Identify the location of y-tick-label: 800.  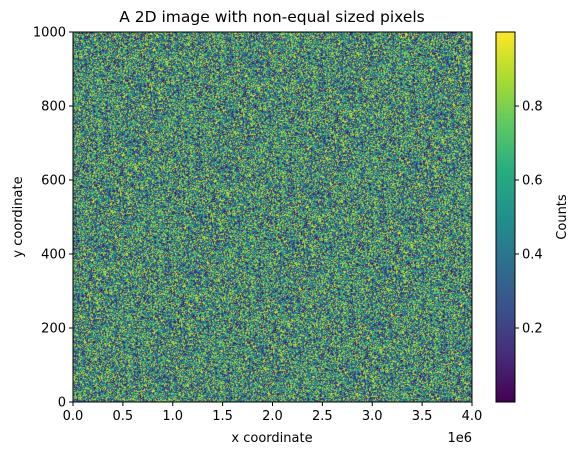
(53, 107).